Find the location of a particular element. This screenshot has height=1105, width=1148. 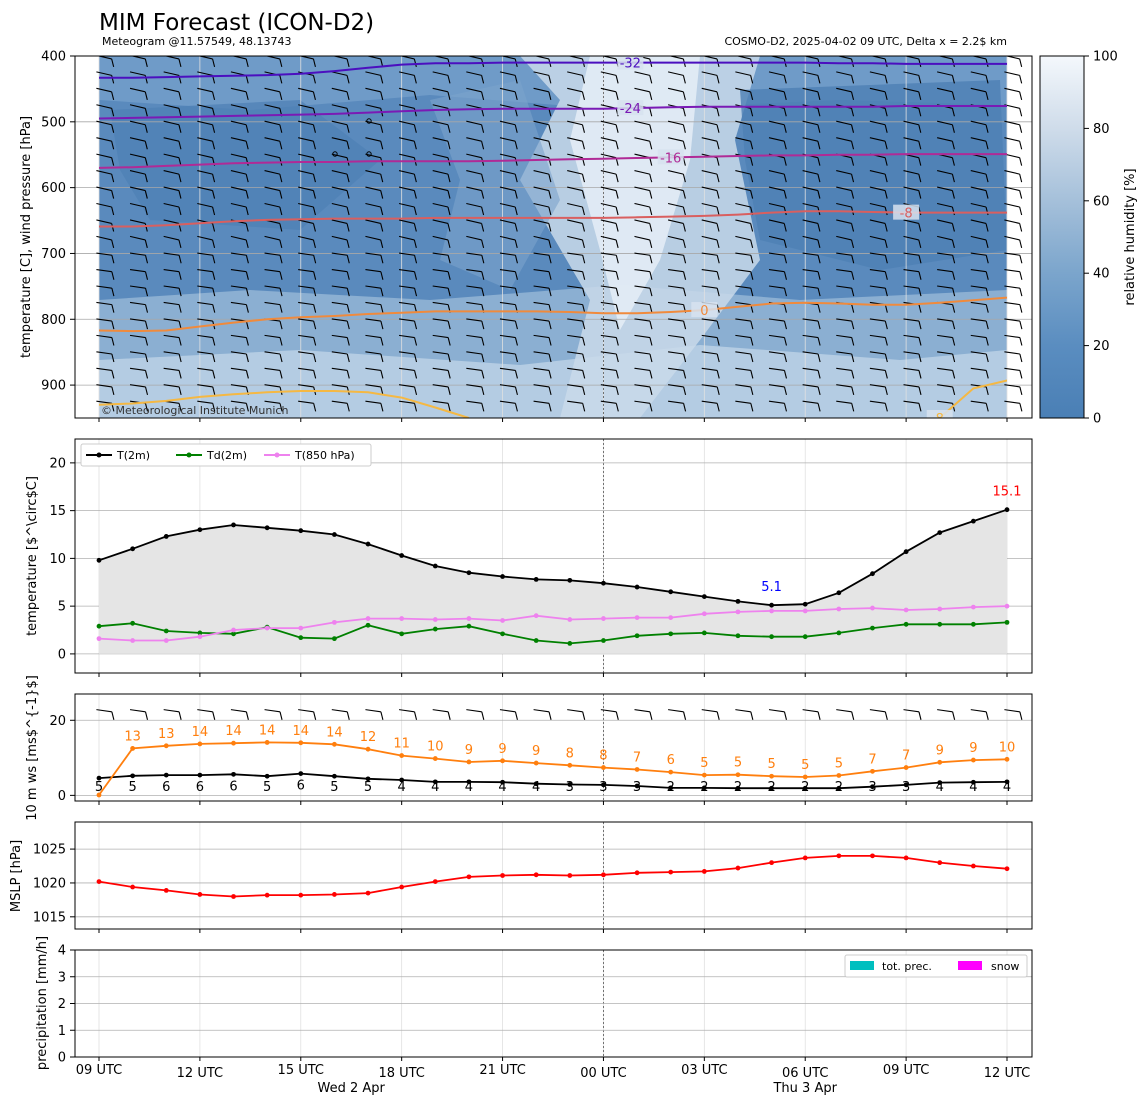

sfc-barb-20-shaft is located at coordinates (776, 711).